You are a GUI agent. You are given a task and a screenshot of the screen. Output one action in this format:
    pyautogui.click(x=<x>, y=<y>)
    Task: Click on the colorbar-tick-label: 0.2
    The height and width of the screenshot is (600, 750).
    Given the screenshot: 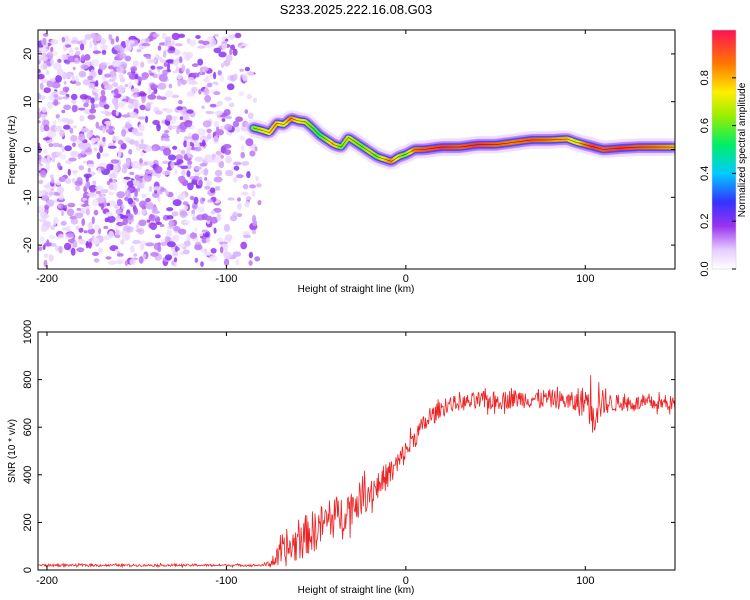 What is the action you would take?
    pyautogui.click(x=705, y=221)
    